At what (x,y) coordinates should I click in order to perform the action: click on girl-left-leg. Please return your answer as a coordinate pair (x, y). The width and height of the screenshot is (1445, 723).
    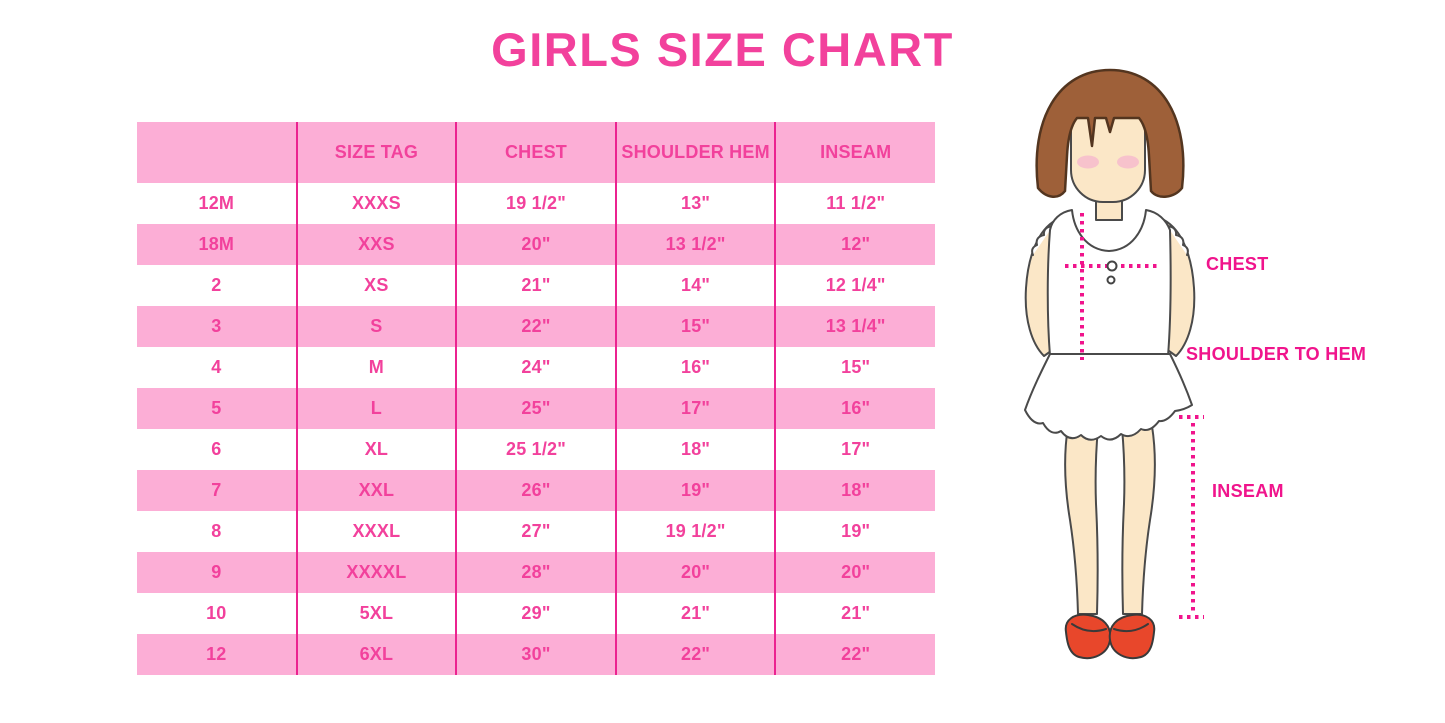
    Looking at the image, I should click on (1081, 520).